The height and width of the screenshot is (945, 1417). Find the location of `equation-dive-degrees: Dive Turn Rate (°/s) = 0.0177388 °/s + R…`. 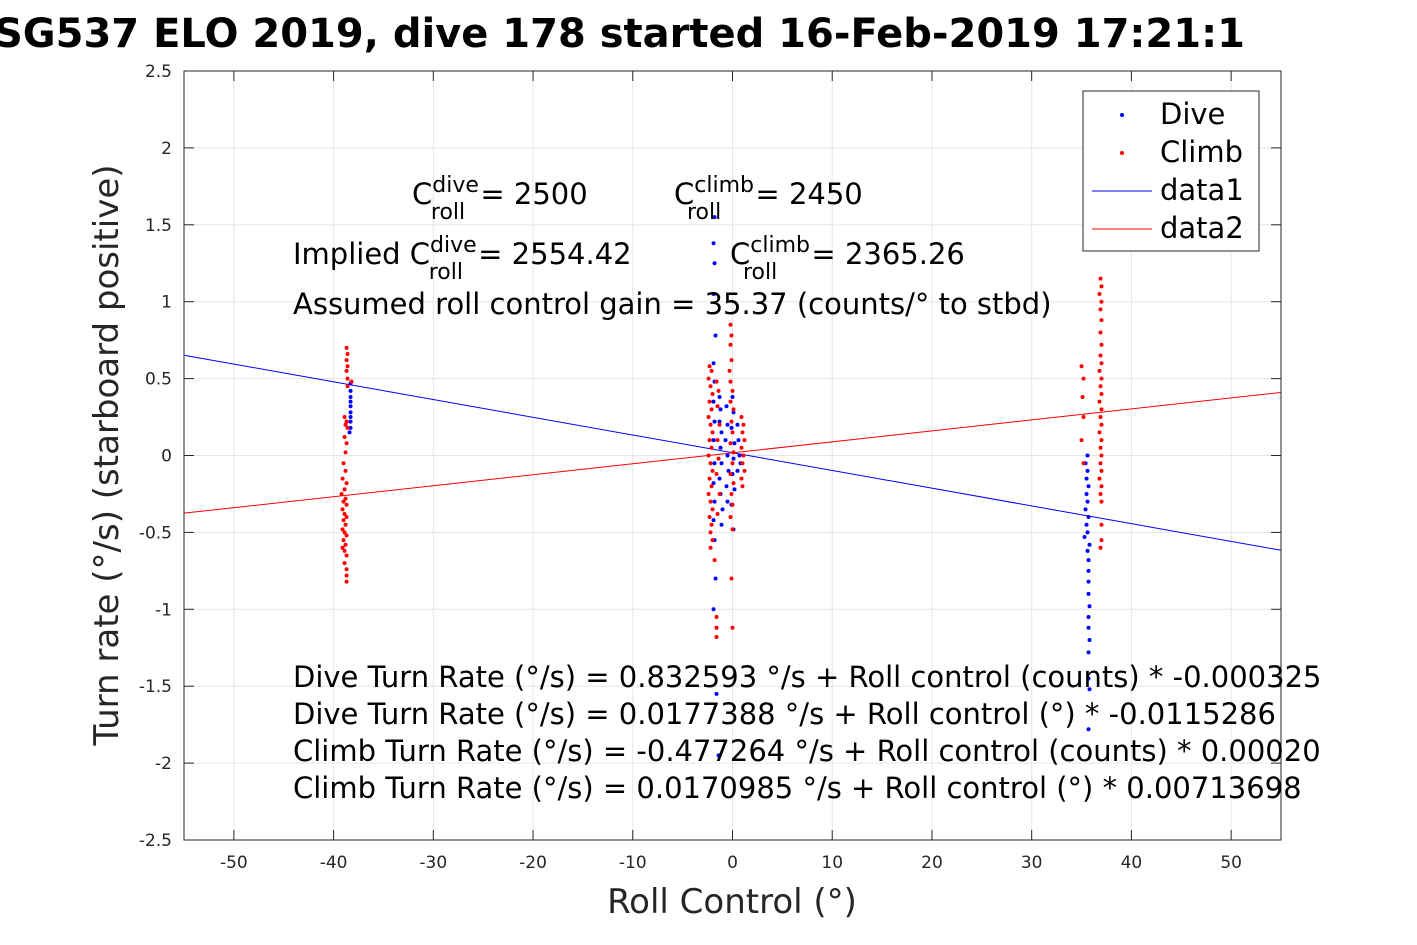

equation-dive-degrees: Dive Turn Rate (°/s) = 0.0177388 °/s + R… is located at coordinates (784, 714).